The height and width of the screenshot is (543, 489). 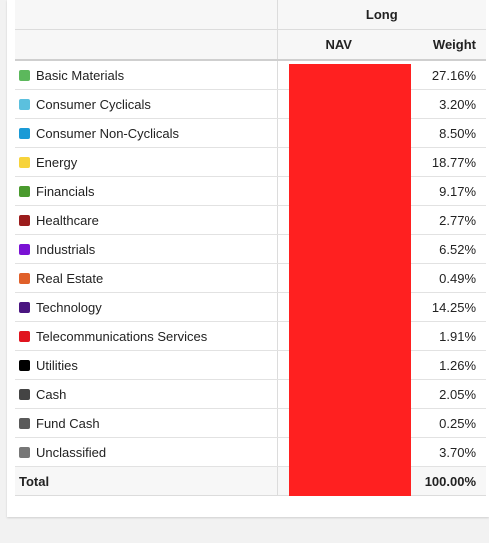 What do you see at coordinates (146, 365) in the screenshot?
I see `sector-name-cell: Utilities` at bounding box center [146, 365].